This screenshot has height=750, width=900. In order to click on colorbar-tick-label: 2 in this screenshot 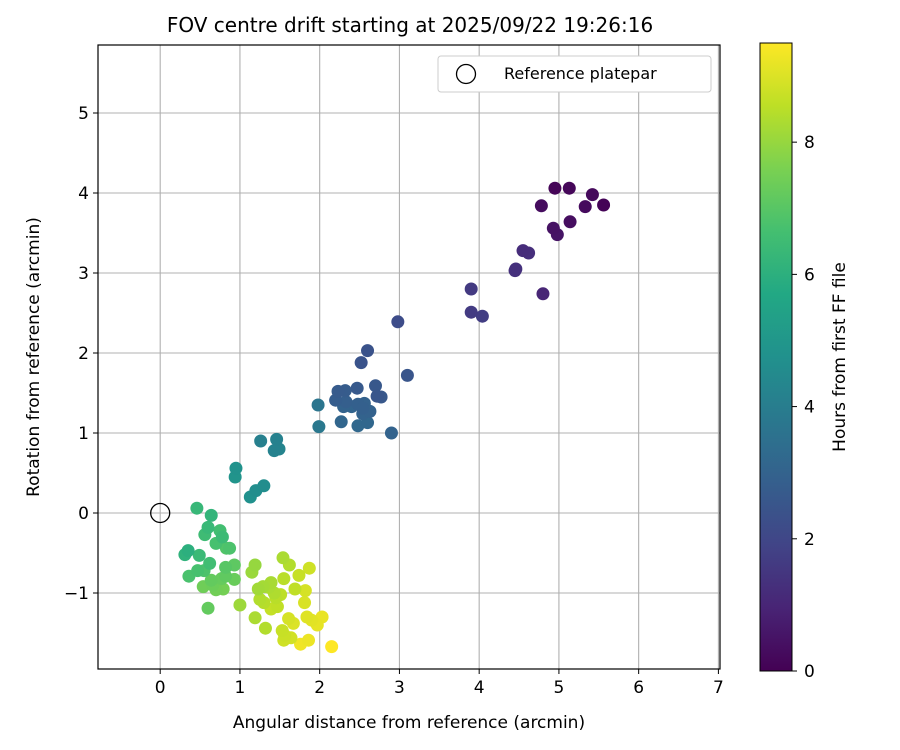, I will do `click(809, 540)`.